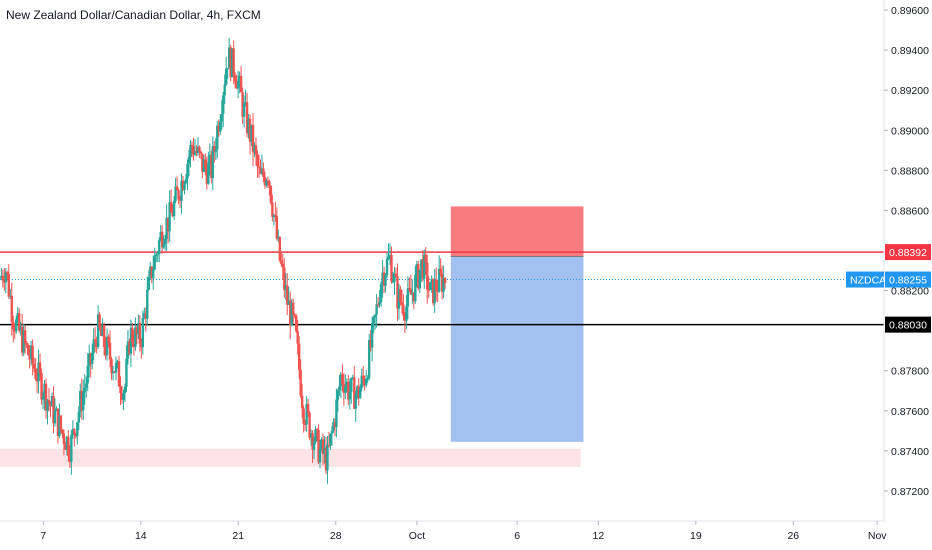  What do you see at coordinates (517, 231) in the screenshot?
I see `position-stop-zone` at bounding box center [517, 231].